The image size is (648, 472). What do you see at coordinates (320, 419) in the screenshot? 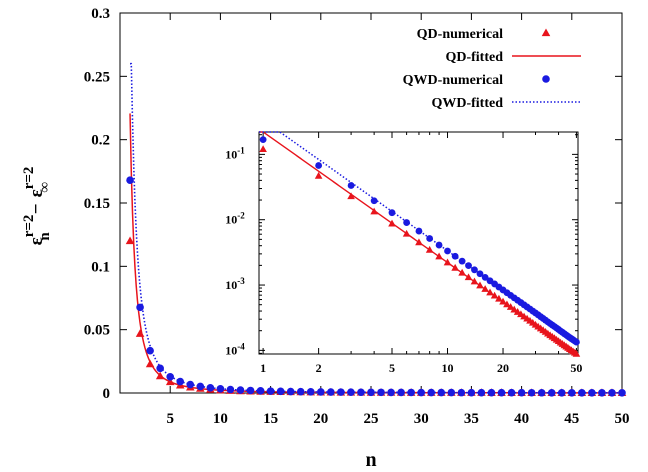
I see `x-tick-label: 20` at bounding box center [320, 419].